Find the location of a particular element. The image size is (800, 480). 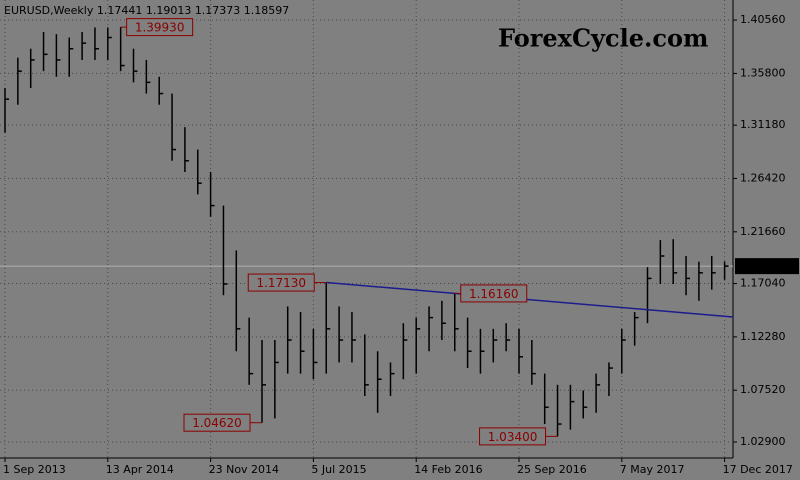

x-tick-label: 23 Nov 2014 is located at coordinates (244, 469).